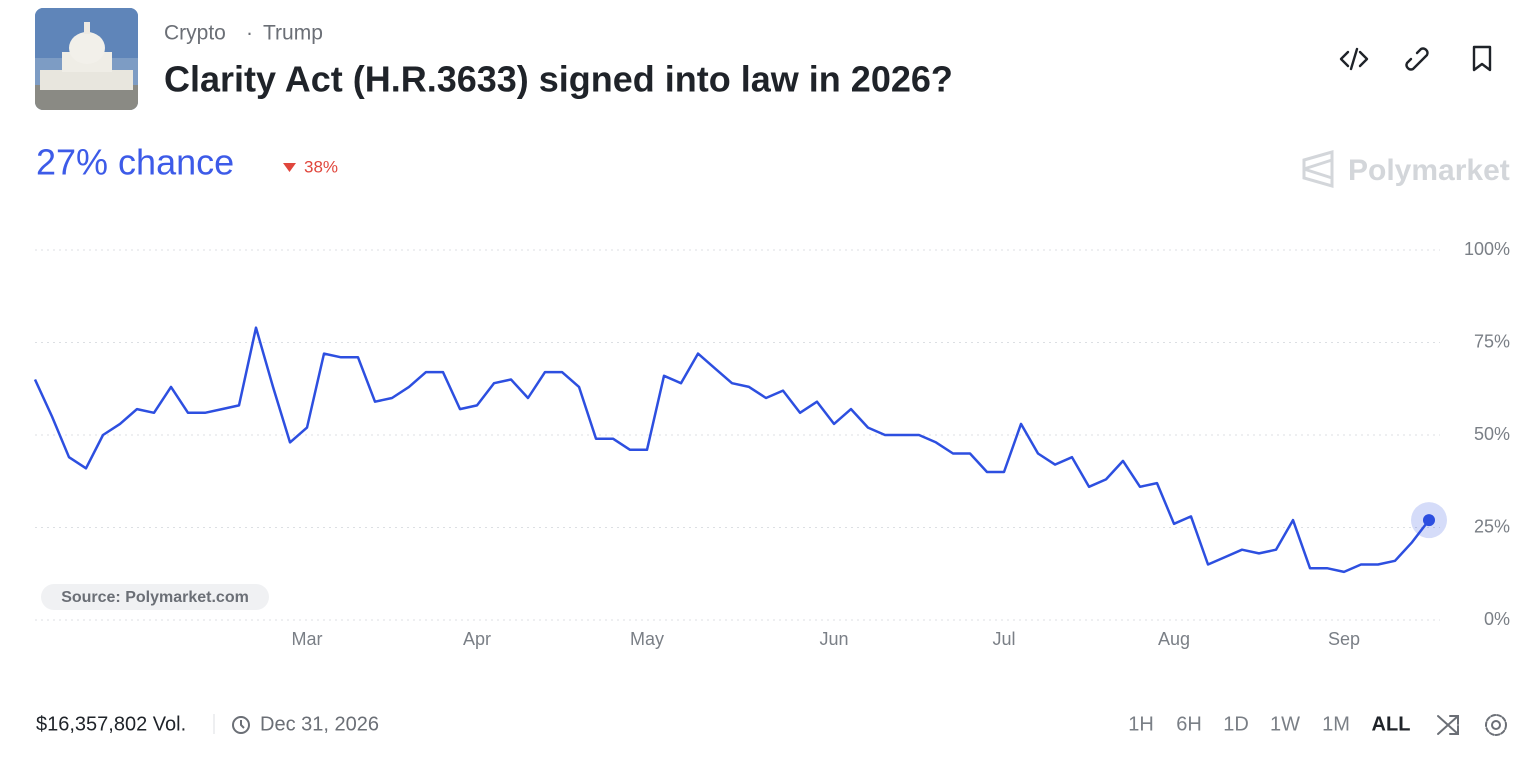 This screenshot has height=761, width=1534. I want to click on x-tick-label: Jun, so click(833, 639).